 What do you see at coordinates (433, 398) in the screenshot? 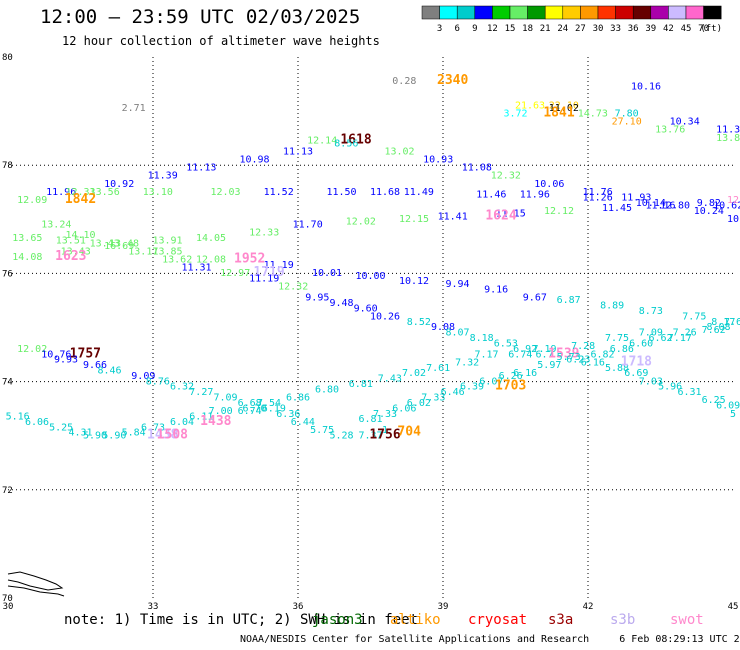
I see `wave-height-label: 7.33` at bounding box center [433, 398].